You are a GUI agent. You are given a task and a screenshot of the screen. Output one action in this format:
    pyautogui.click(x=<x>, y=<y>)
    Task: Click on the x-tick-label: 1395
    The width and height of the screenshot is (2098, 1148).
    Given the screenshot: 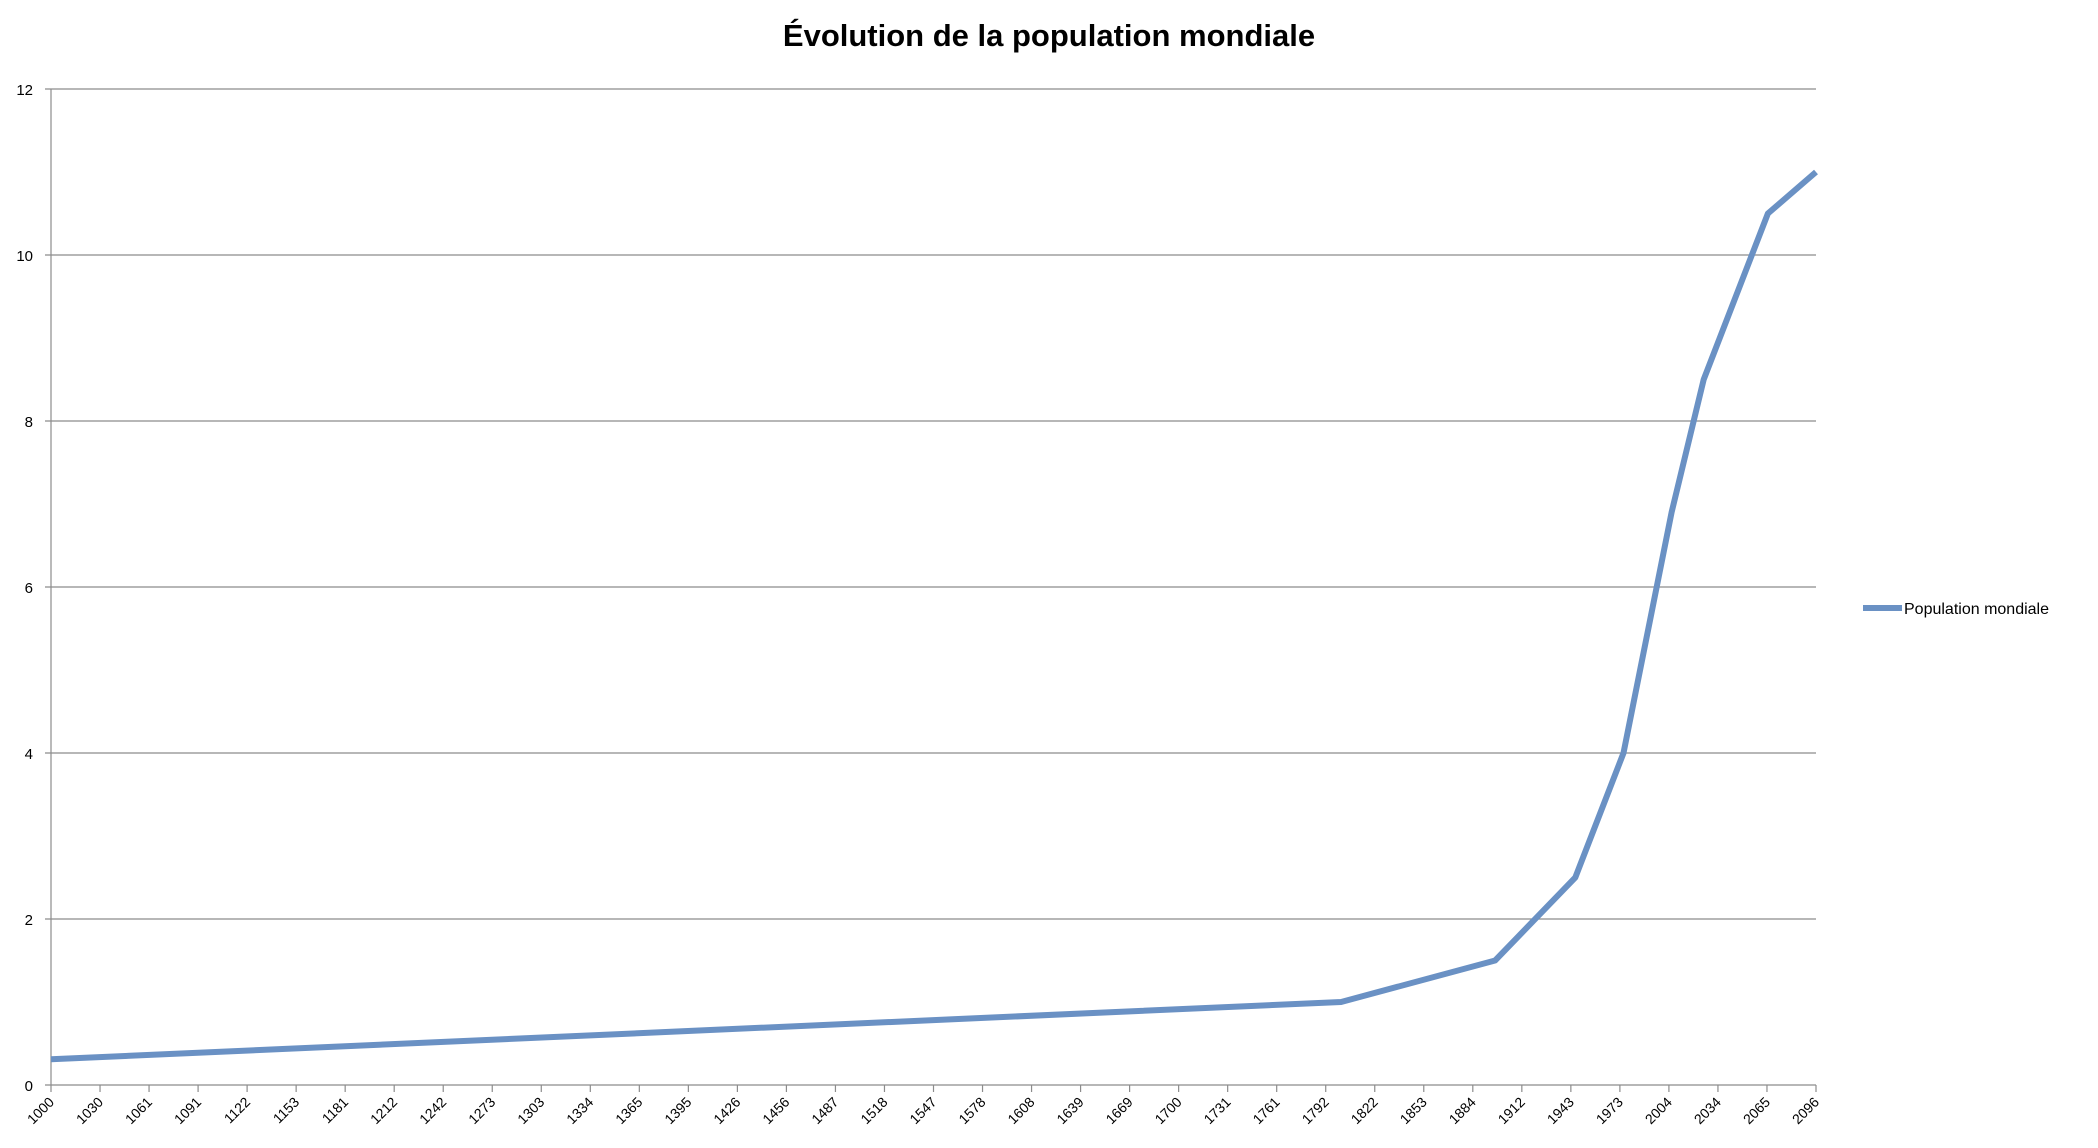 What is the action you would take?
    pyautogui.click(x=677, y=1110)
    